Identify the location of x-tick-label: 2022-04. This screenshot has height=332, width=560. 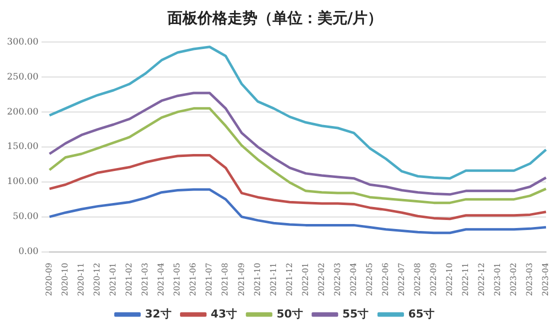
(353, 279).